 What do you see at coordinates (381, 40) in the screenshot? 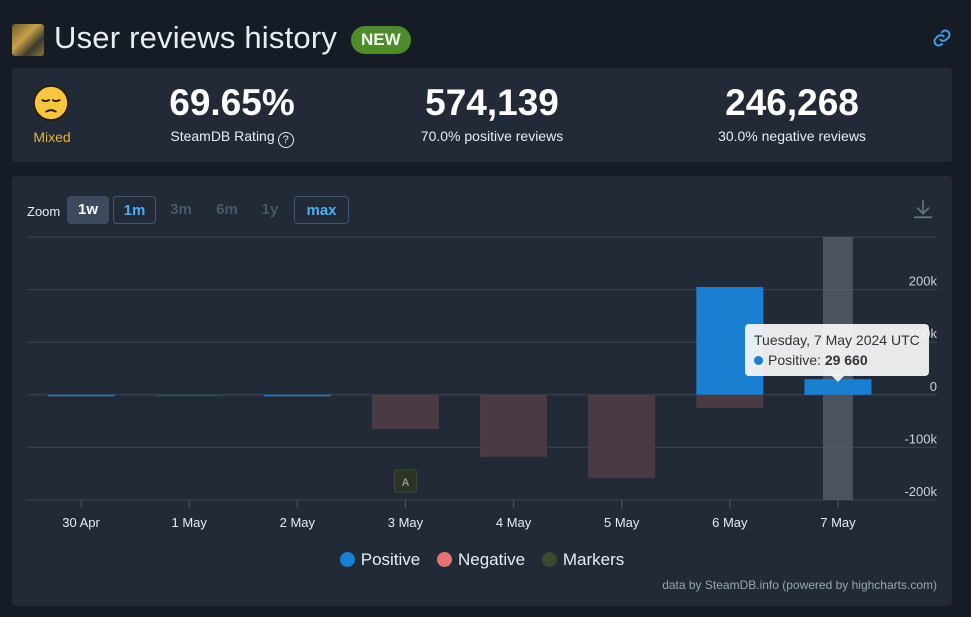
I see `new-badge: NEW` at bounding box center [381, 40].